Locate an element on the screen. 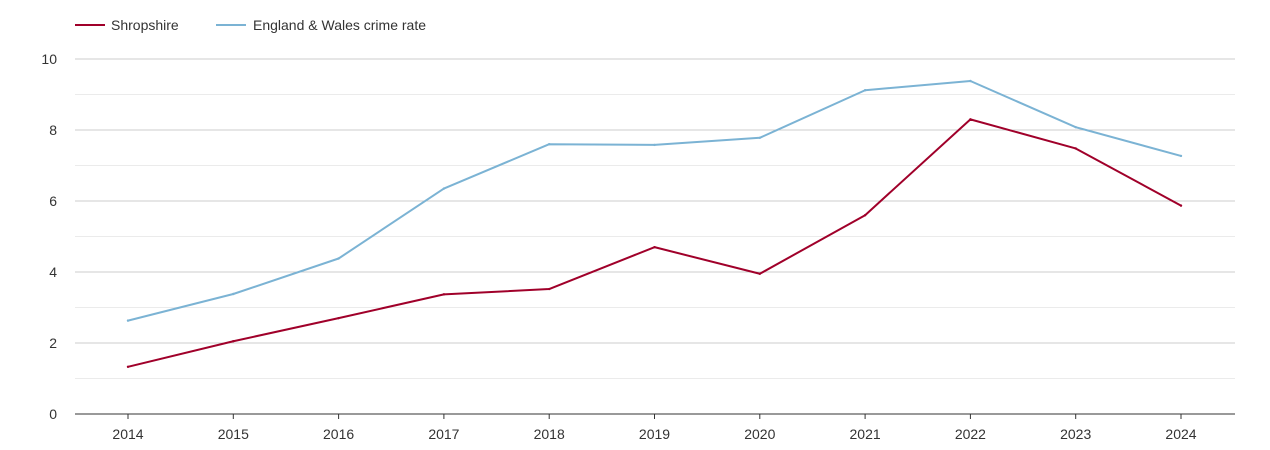  y-tick-label: 10 is located at coordinates (49, 59).